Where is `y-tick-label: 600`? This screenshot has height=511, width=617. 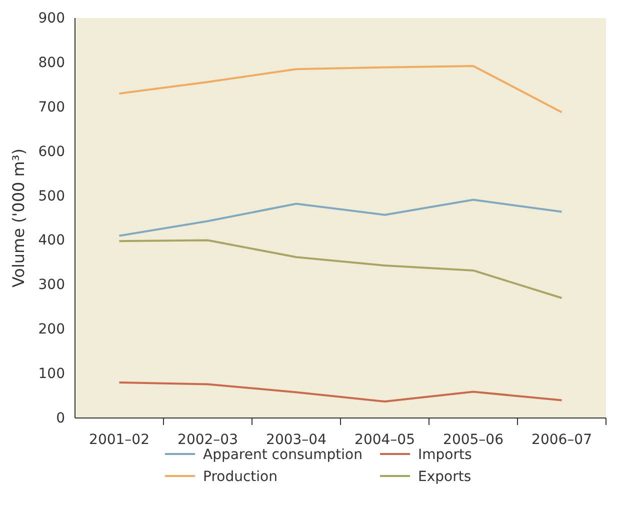 y-tick-label: 600 is located at coordinates (51, 152).